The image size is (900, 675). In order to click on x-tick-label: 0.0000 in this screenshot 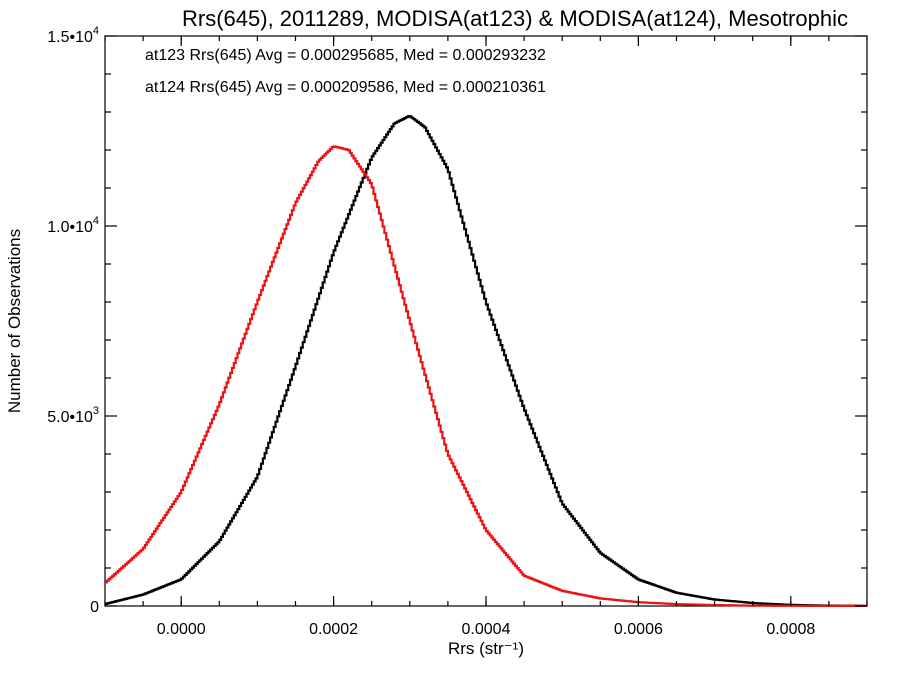, I will do `click(181, 629)`.